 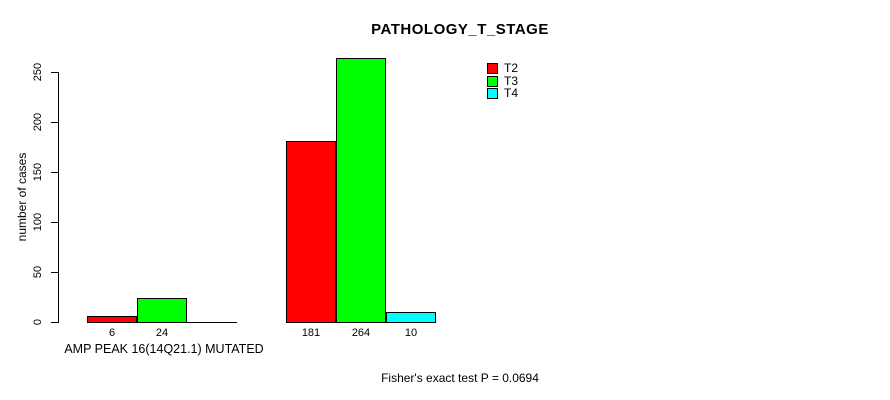 I want to click on stat-test-footnote: Fisher's exact test P = 0.0694, so click(x=460, y=378).